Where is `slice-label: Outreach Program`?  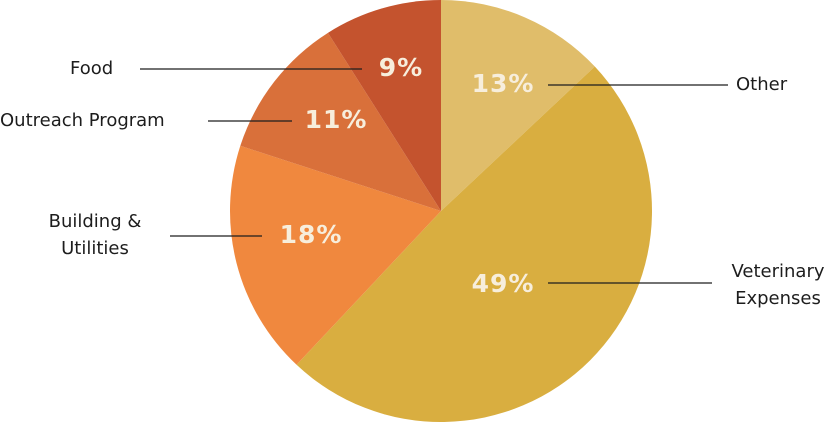 slice-label: Outreach Program is located at coordinates (82, 120).